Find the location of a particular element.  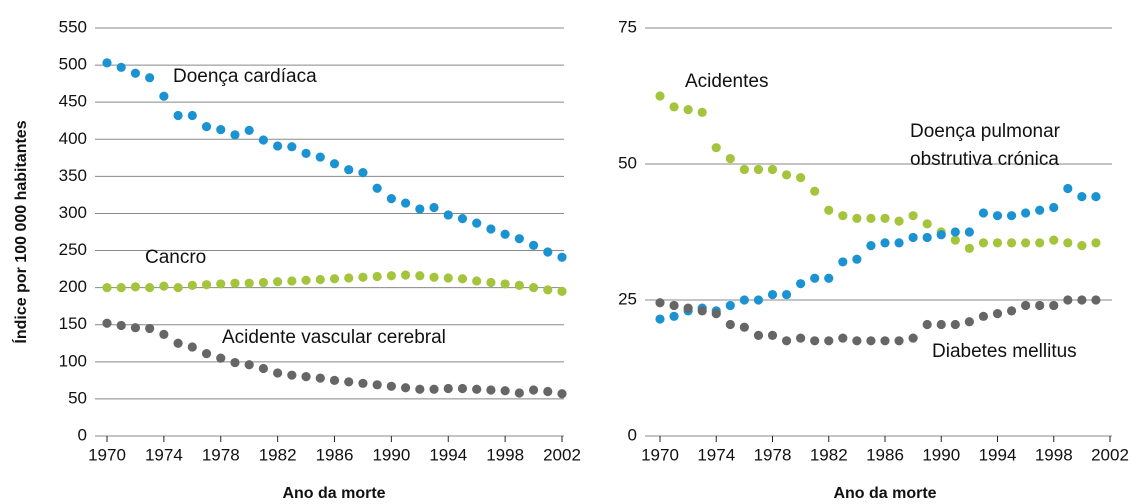

series-label: Acidentes is located at coordinates (726, 81).